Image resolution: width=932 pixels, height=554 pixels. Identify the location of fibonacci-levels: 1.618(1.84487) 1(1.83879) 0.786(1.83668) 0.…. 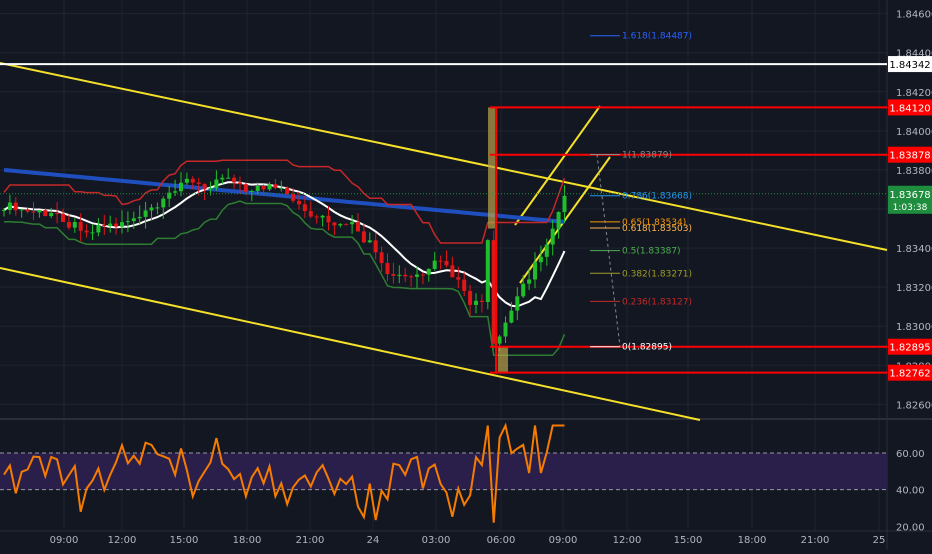
(641, 192).